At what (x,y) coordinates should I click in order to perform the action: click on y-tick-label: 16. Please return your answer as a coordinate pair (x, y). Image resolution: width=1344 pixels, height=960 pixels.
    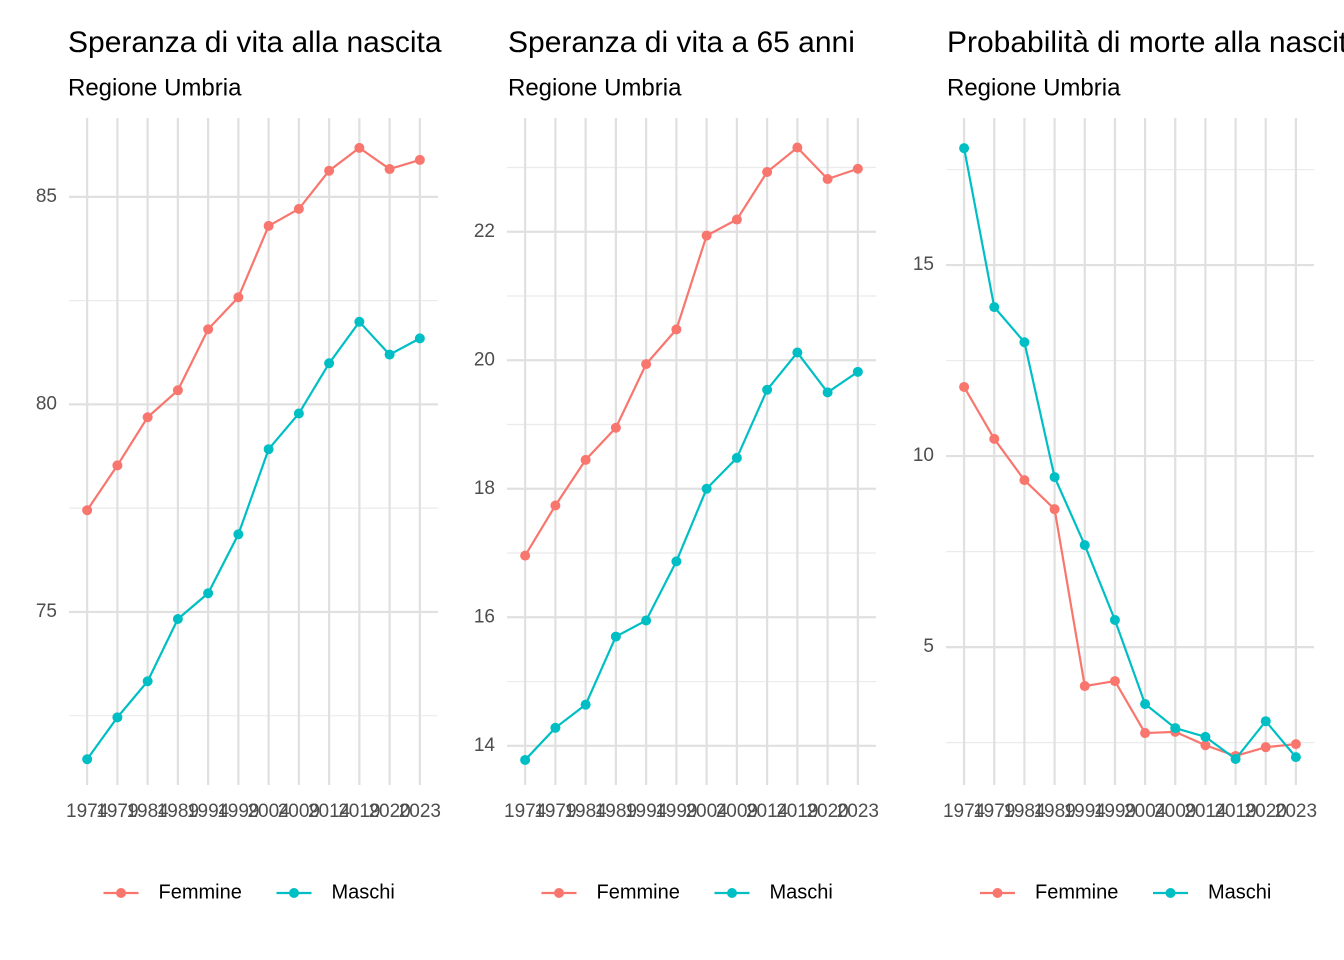
    Looking at the image, I should click on (484, 616).